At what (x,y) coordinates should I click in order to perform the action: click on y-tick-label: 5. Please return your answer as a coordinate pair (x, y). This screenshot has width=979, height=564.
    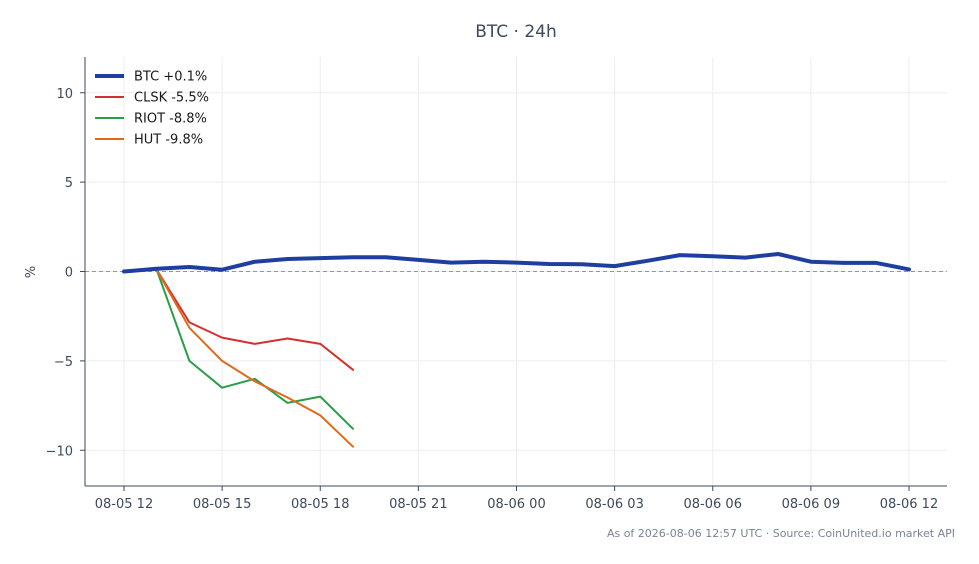
    Looking at the image, I should click on (69, 183).